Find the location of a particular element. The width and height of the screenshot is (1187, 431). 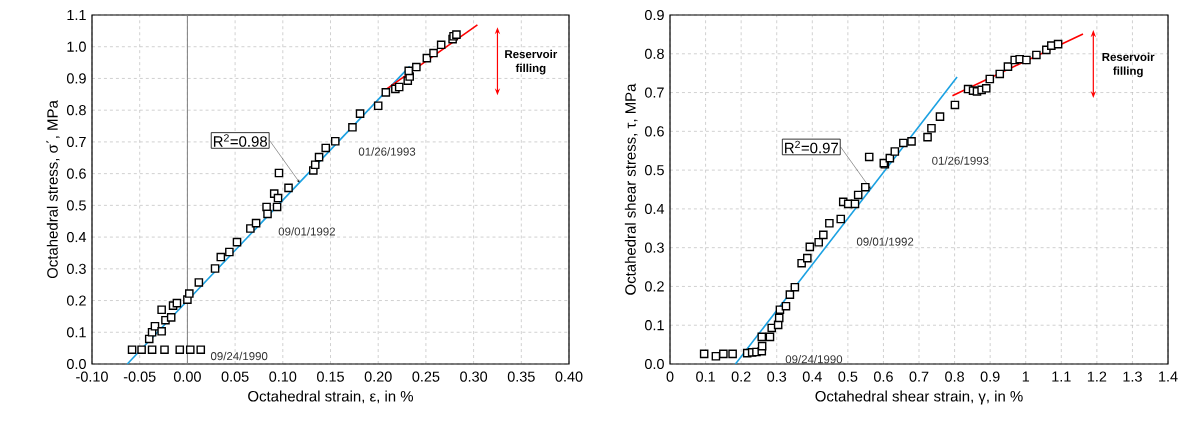

x-axis-title: Octahedral strain, ε, in % is located at coordinates (331, 397).